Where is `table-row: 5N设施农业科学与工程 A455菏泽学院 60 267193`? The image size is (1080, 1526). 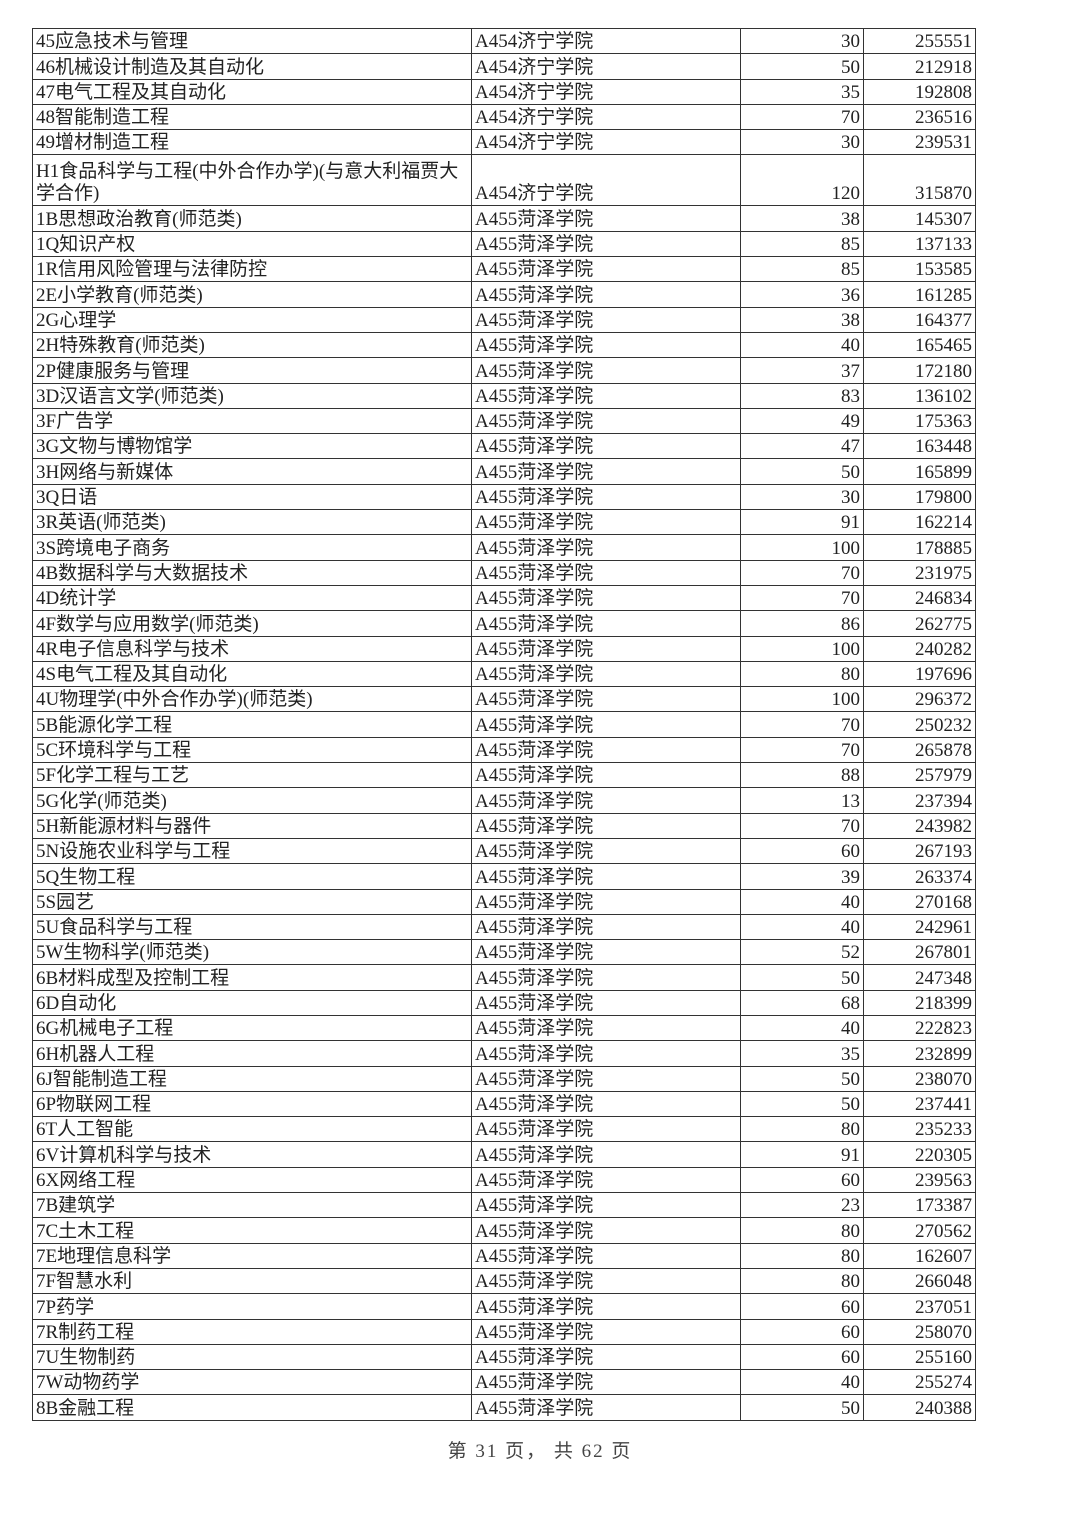
table-row: 5N设施农业科学与工程 A455菏泽学院 60 267193 is located at coordinates (504, 851).